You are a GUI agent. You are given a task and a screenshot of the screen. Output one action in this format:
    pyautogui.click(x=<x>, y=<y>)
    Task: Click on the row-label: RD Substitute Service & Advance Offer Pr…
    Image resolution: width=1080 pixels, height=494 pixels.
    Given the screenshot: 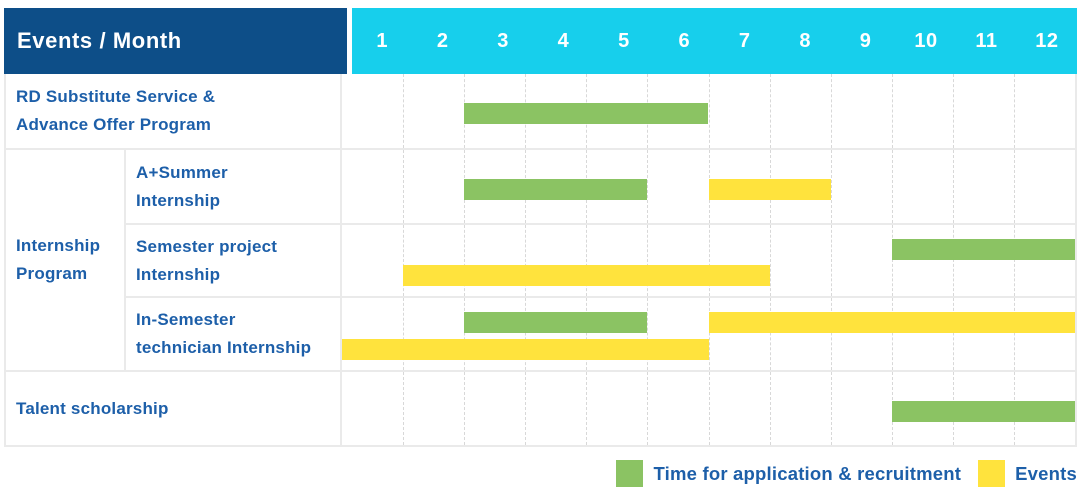 What is the action you would take?
    pyautogui.click(x=173, y=111)
    